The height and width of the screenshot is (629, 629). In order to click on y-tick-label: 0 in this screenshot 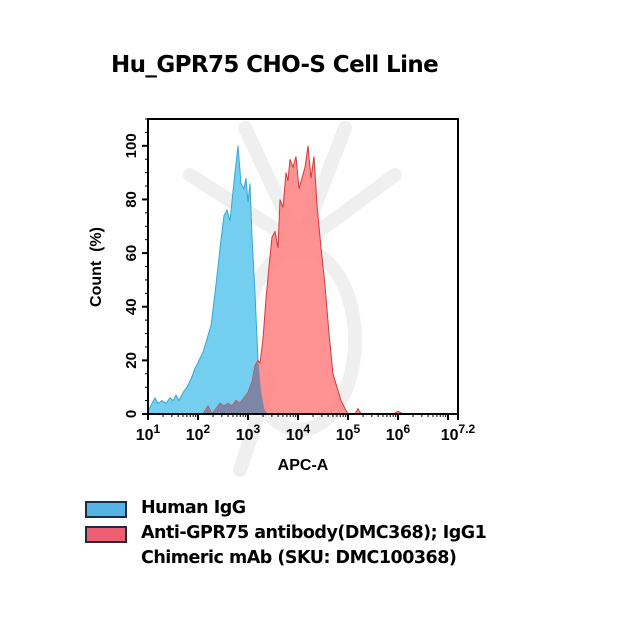, I will do `click(131, 414)`.